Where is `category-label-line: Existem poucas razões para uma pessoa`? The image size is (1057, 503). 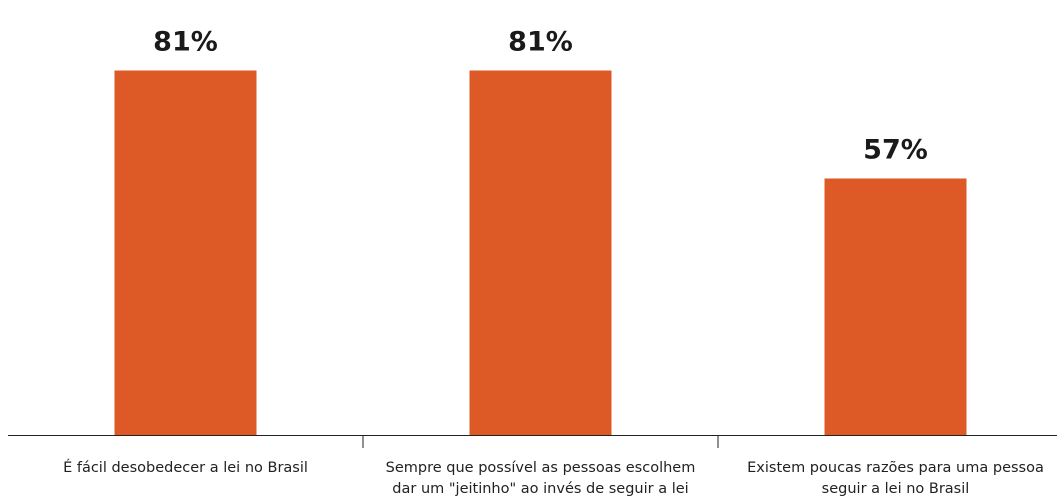 category-label-line: Existem poucas razões para uma pessoa is located at coordinates (895, 468).